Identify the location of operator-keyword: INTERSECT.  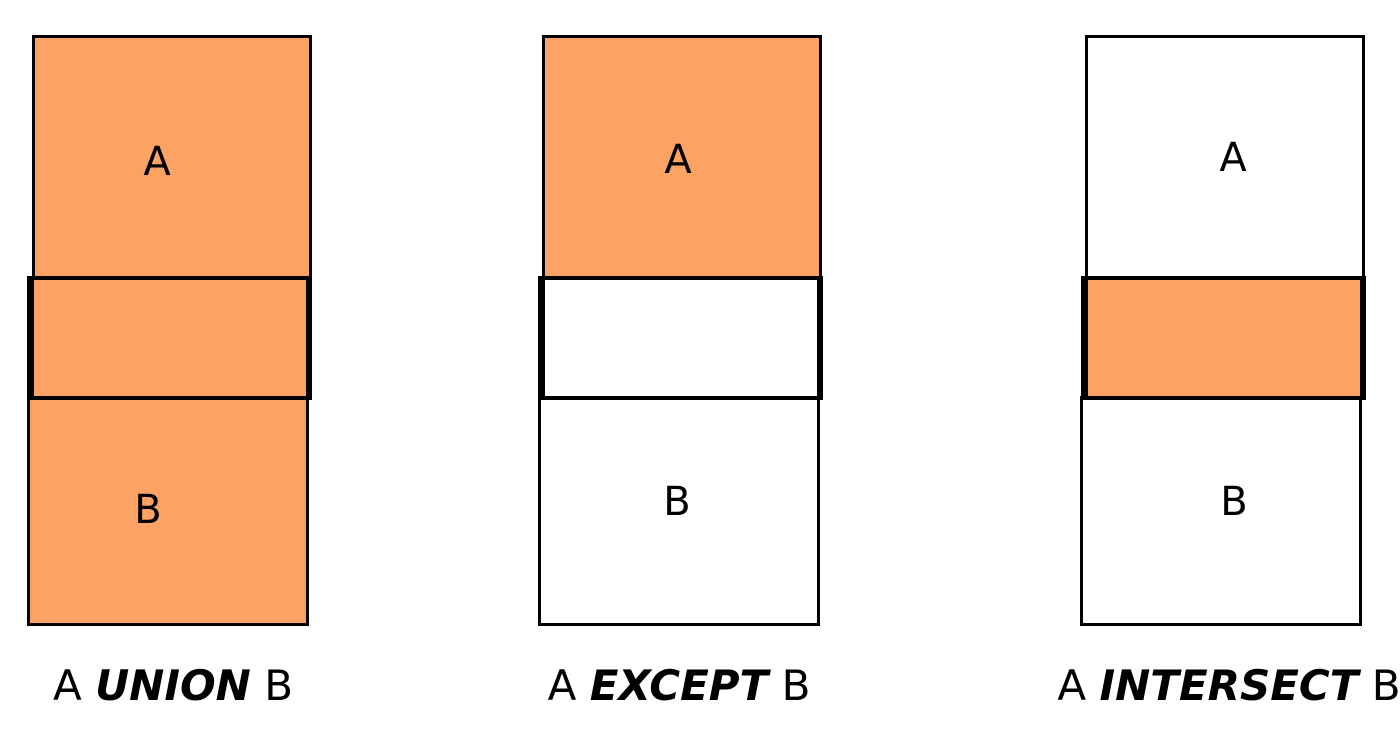
(1229, 685).